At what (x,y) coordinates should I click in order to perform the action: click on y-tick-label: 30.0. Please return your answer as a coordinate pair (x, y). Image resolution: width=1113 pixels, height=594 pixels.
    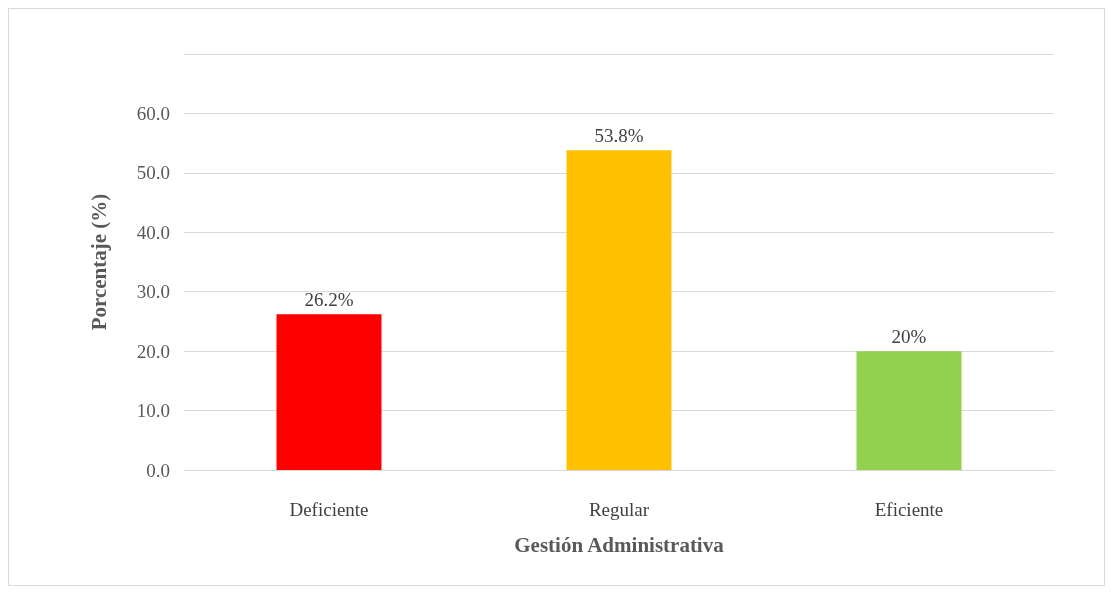
    Looking at the image, I should click on (153, 292).